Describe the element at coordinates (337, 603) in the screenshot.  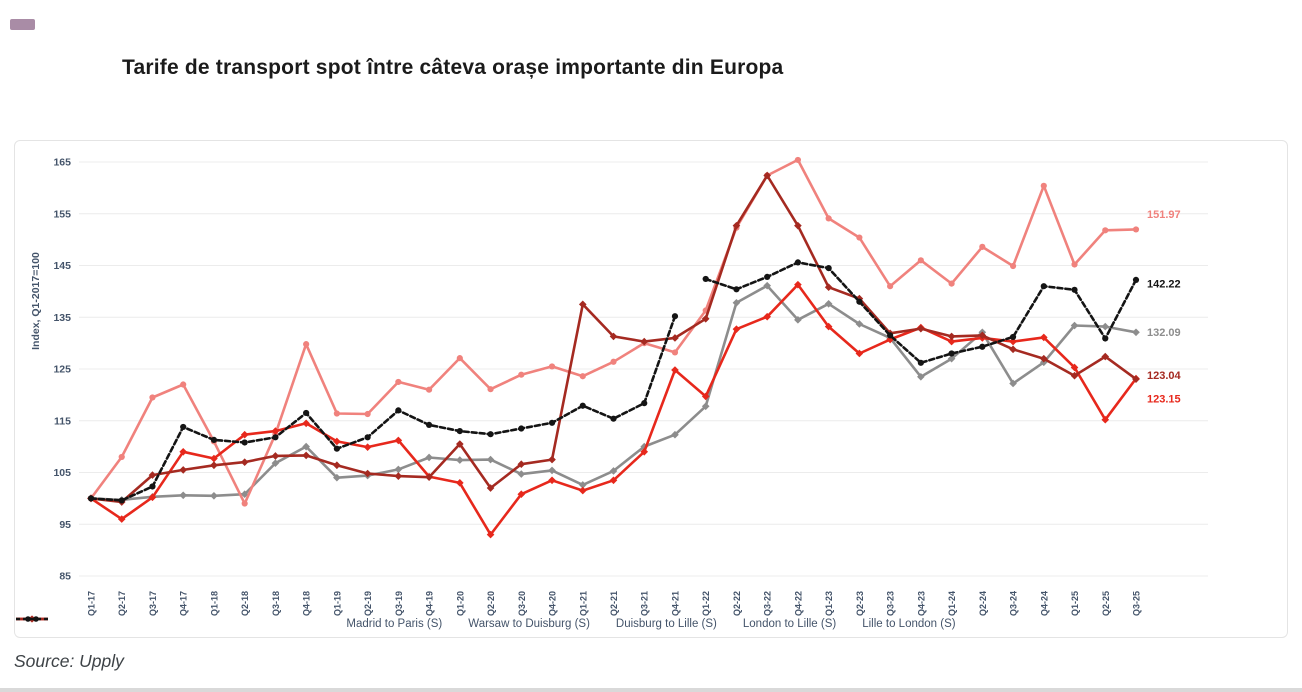
I see `x-tick-label: Q1-19` at that location.